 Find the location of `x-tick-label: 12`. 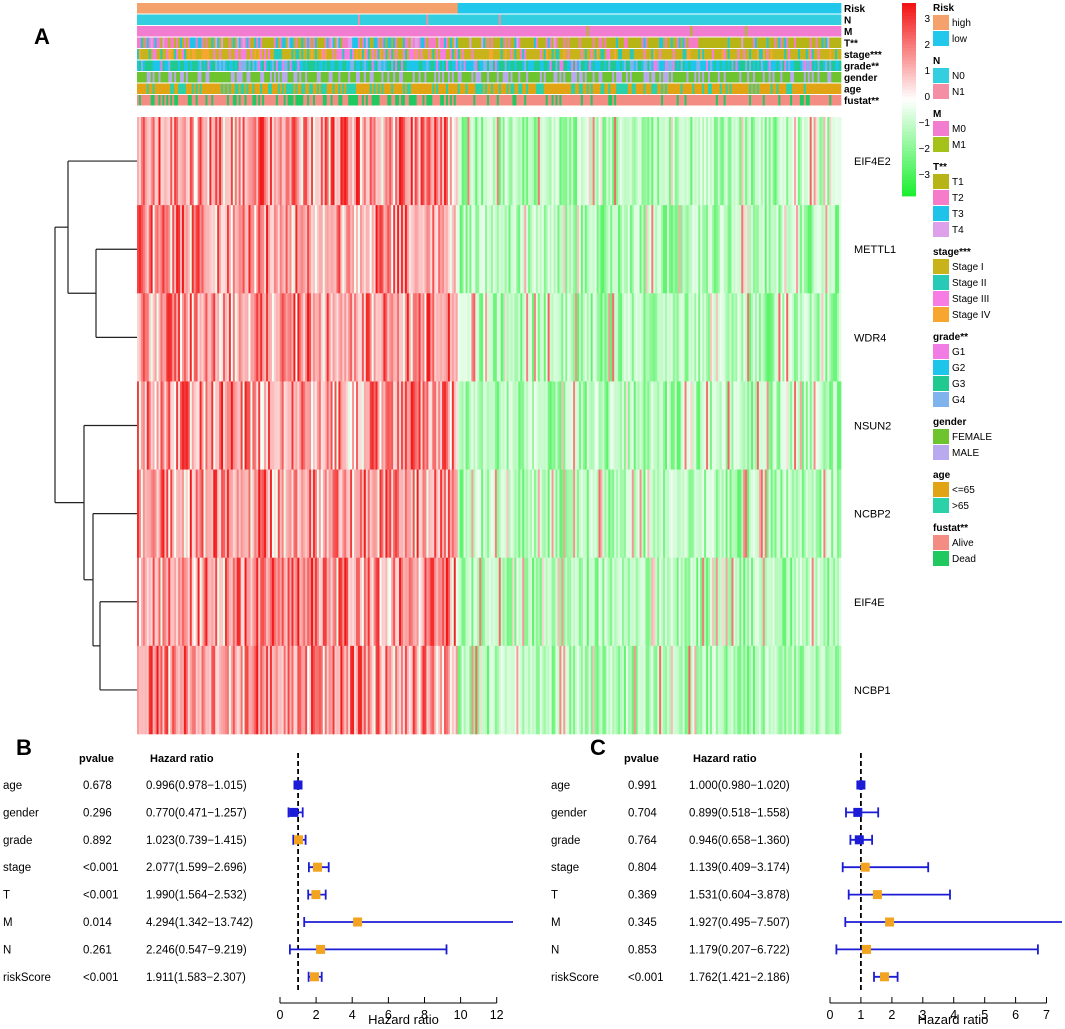

x-tick-label: 12 is located at coordinates (497, 1015).